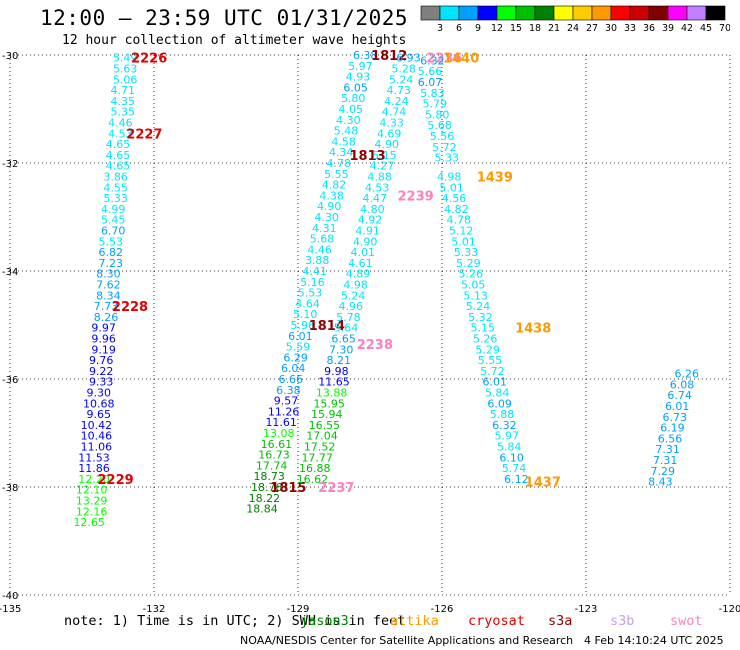  What do you see at coordinates (113, 220) in the screenshot?
I see `wave-height-value: 5.45` at bounding box center [113, 220].